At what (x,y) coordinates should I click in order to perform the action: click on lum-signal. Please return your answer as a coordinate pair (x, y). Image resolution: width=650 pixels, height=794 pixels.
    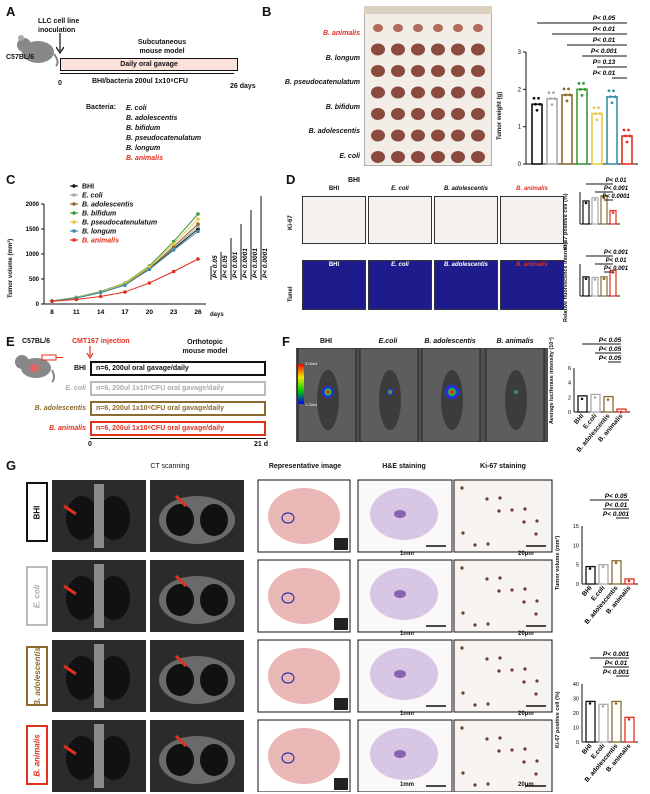
    Looking at the image, I should click on (328, 392).